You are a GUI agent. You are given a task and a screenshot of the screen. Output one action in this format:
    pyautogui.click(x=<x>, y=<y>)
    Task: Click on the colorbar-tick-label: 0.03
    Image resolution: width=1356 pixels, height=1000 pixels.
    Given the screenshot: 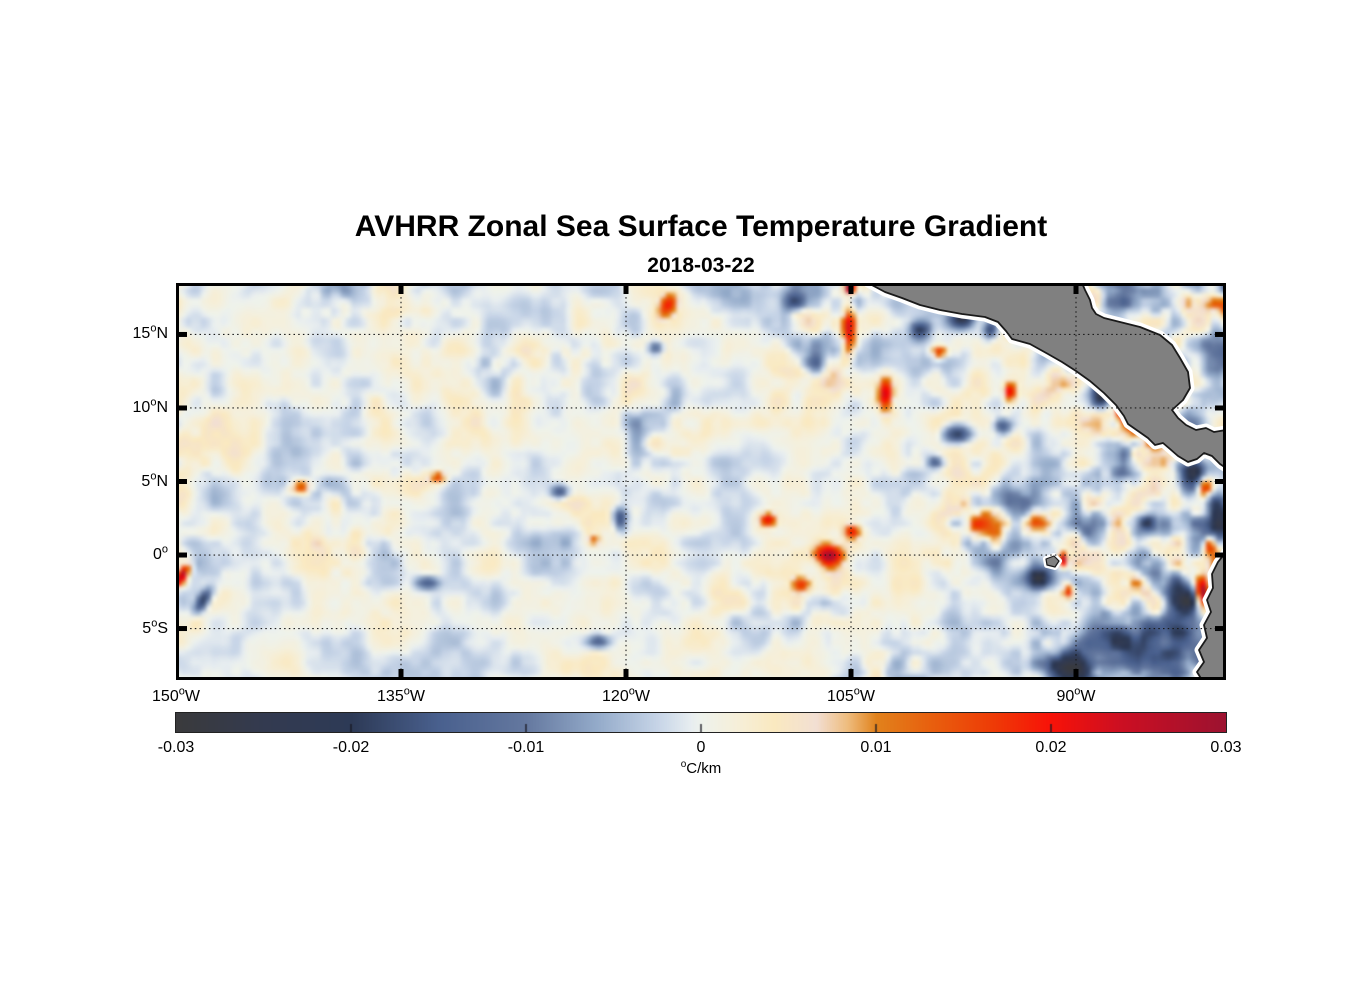 What is the action you would take?
    pyautogui.click(x=1226, y=747)
    